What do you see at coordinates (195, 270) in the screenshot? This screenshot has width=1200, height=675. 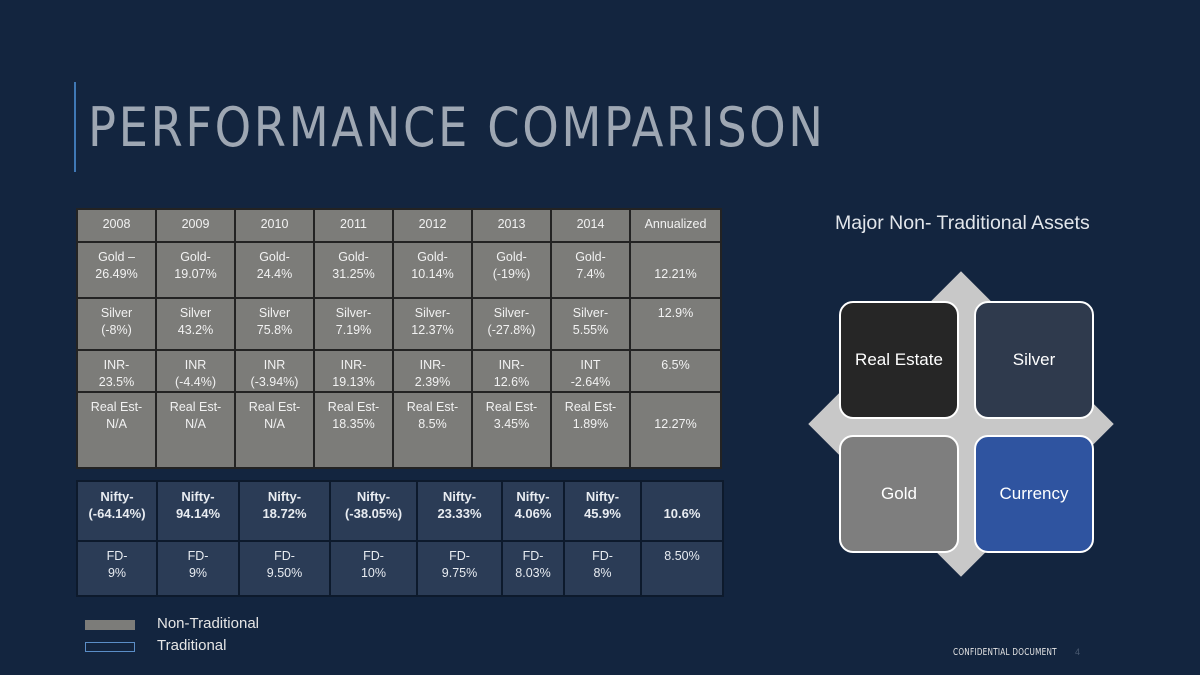 I see `table-cell: Gold- 19.07%` at bounding box center [195, 270].